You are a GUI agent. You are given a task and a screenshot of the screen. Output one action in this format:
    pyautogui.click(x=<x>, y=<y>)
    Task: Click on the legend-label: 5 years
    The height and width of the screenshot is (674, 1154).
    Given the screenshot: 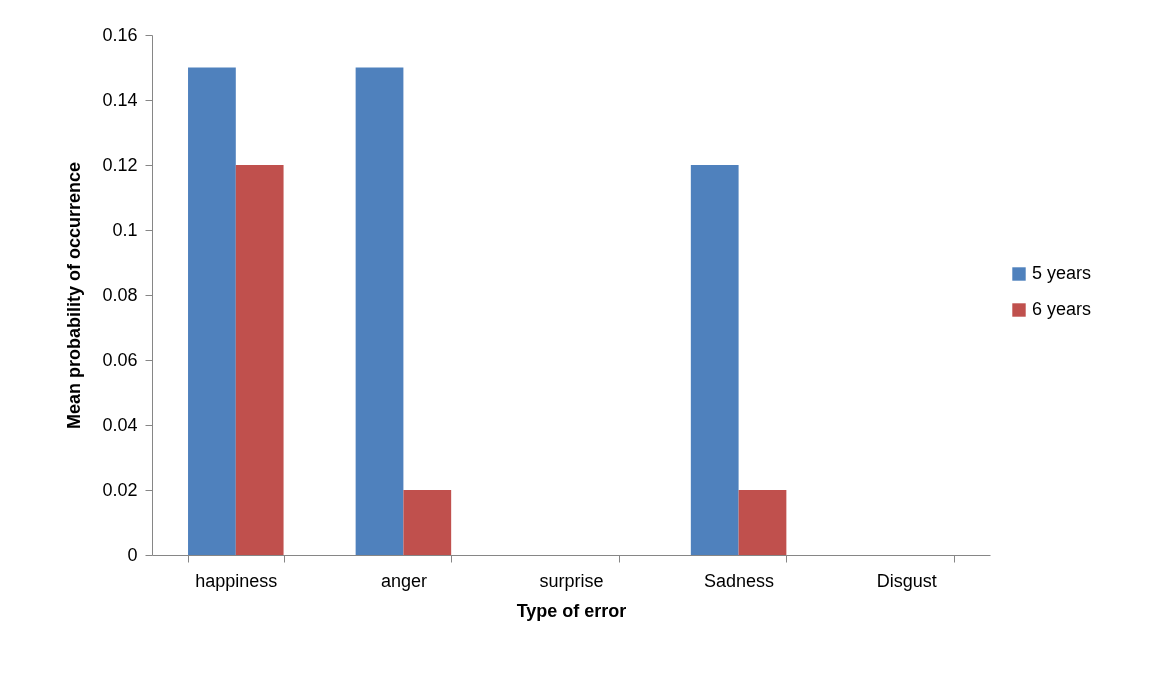 What is the action you would take?
    pyautogui.click(x=1062, y=273)
    